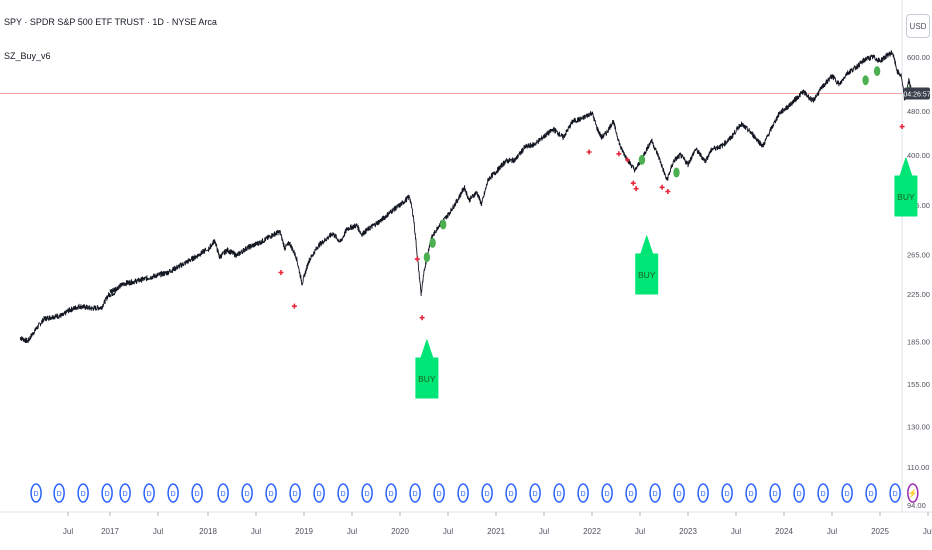  What do you see at coordinates (917, 93) in the screenshot?
I see `current-price-badge` at bounding box center [917, 93].